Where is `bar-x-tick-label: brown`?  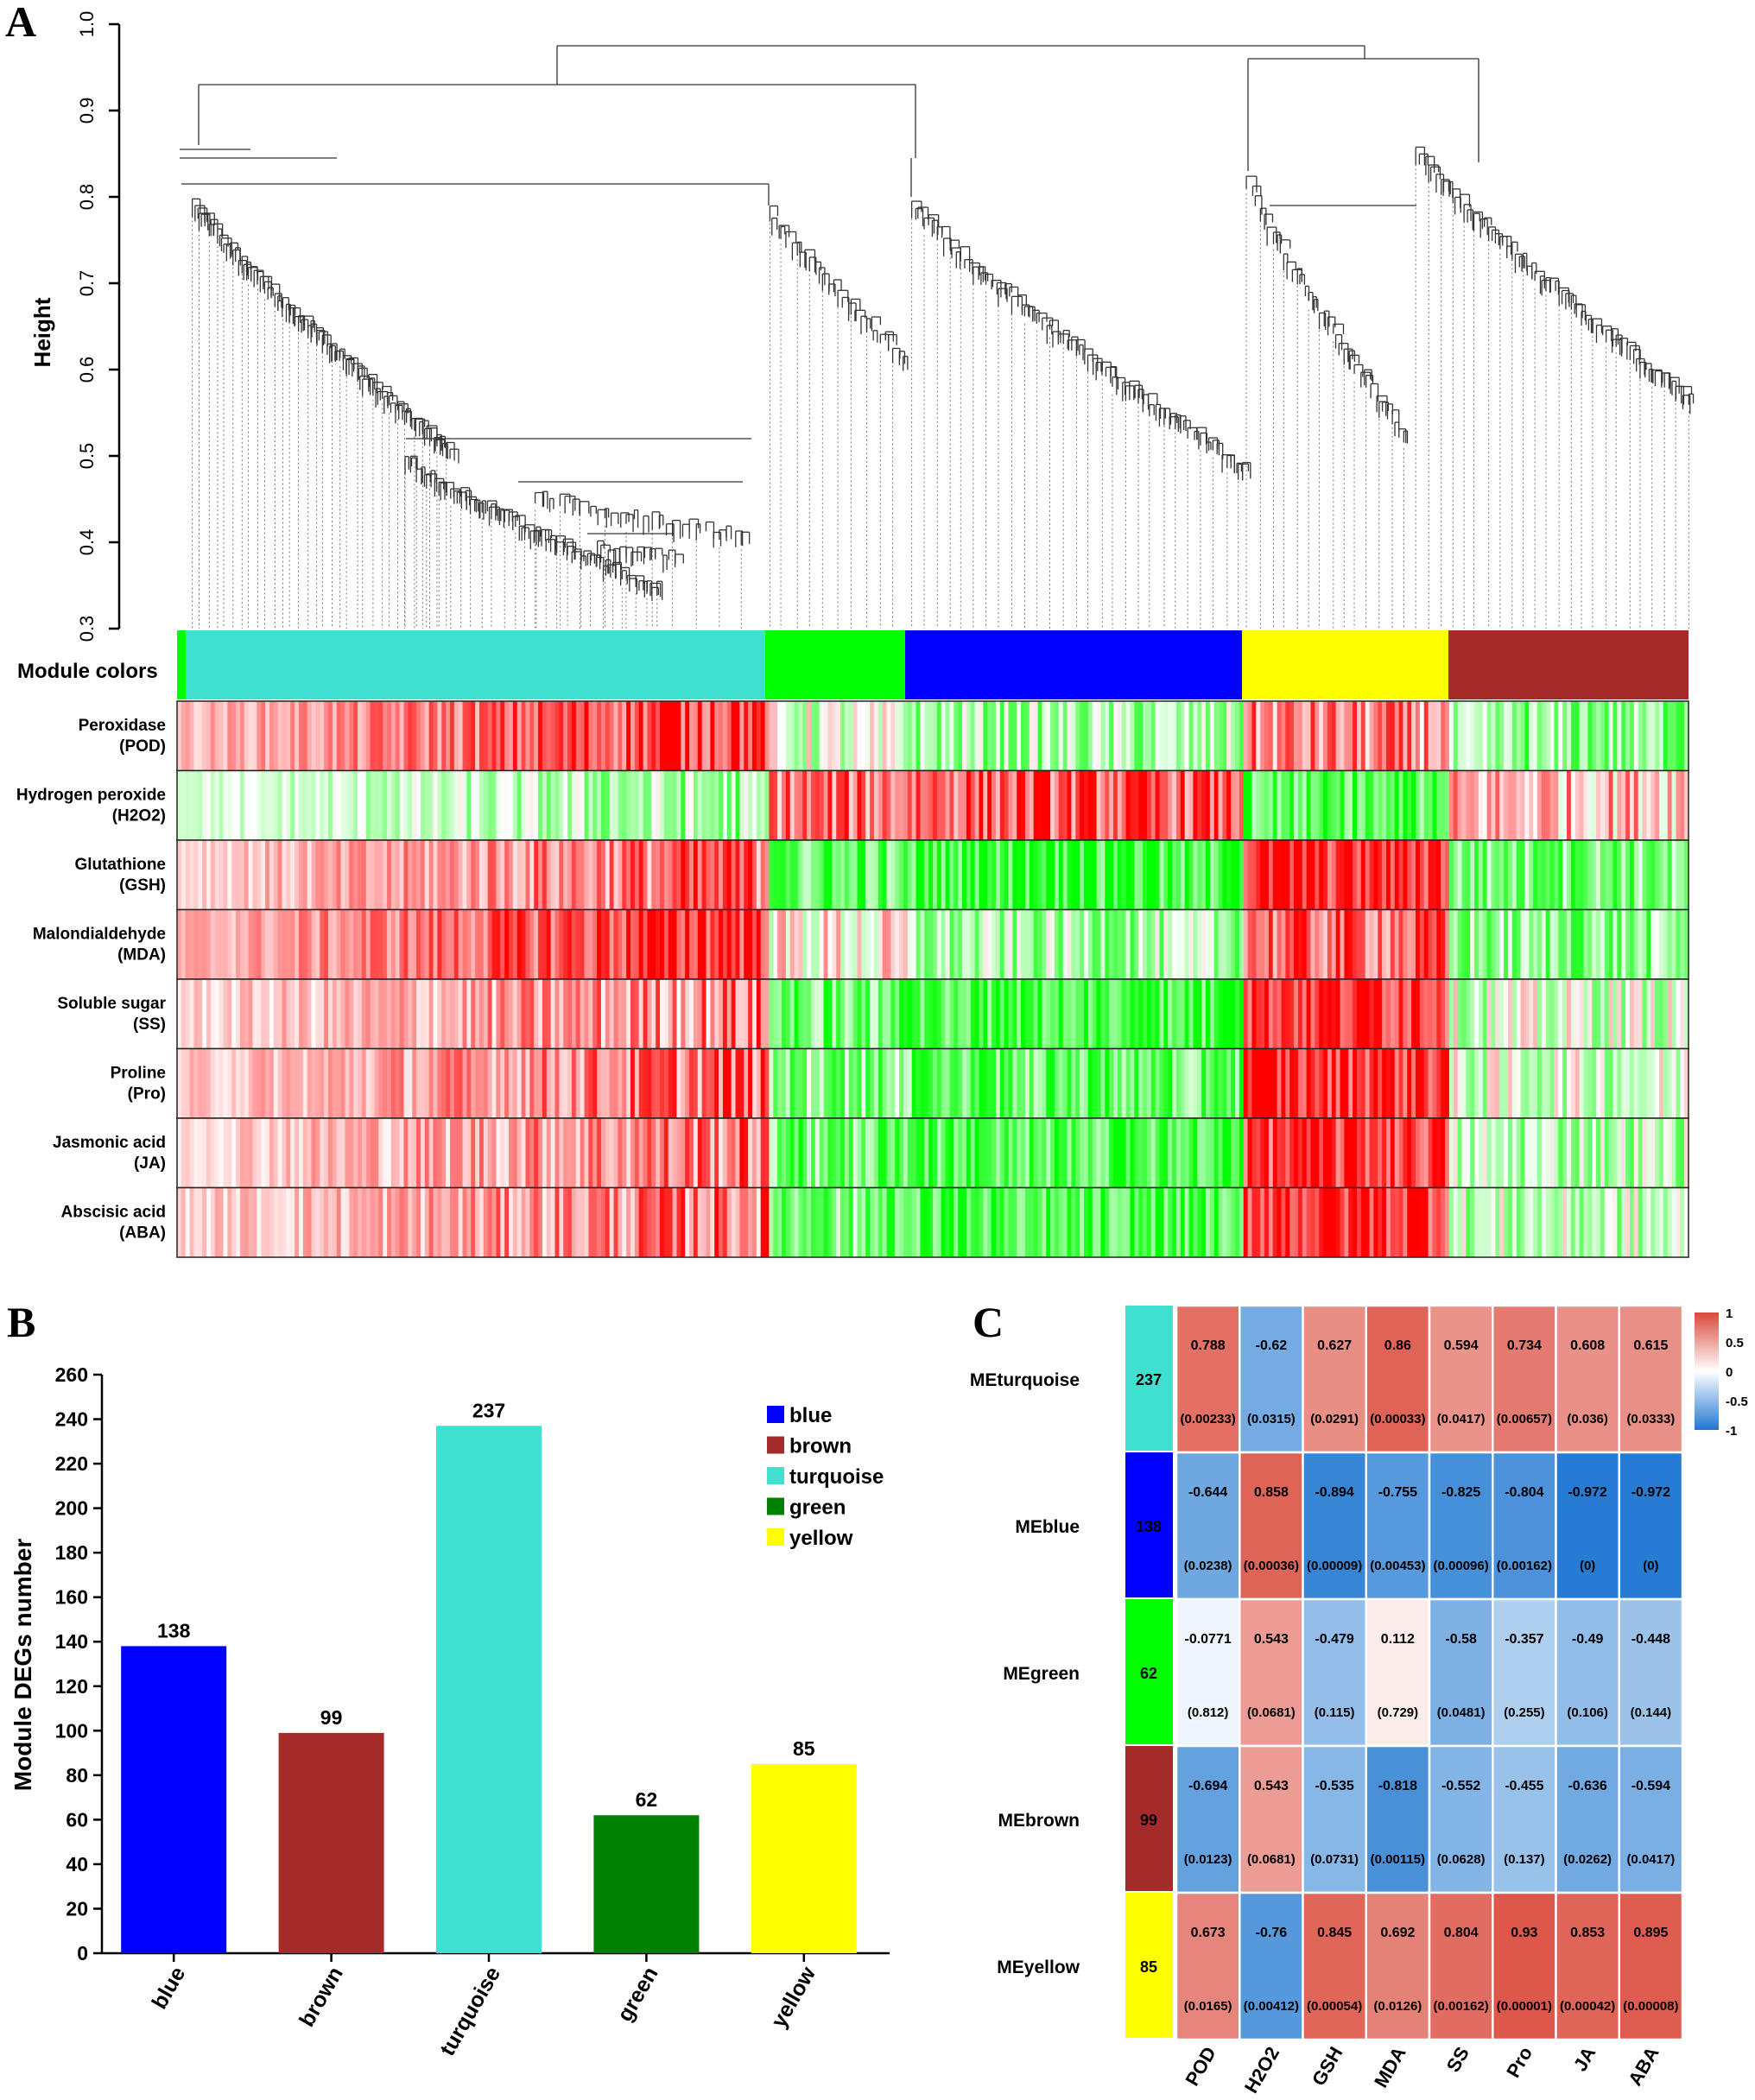
bar-x-tick-label: brown is located at coordinates (322, 1997).